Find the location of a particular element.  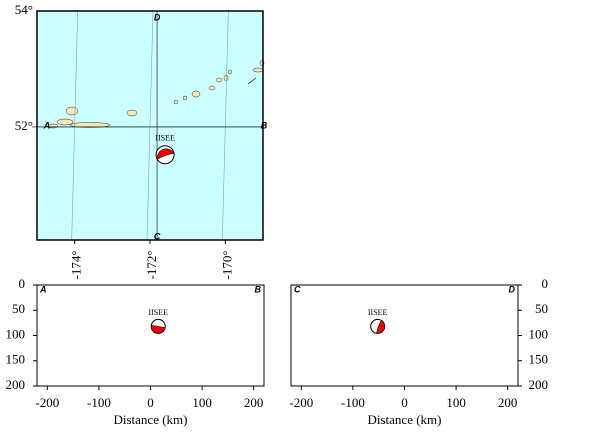

lon-label: -174° is located at coordinates (76, 264).